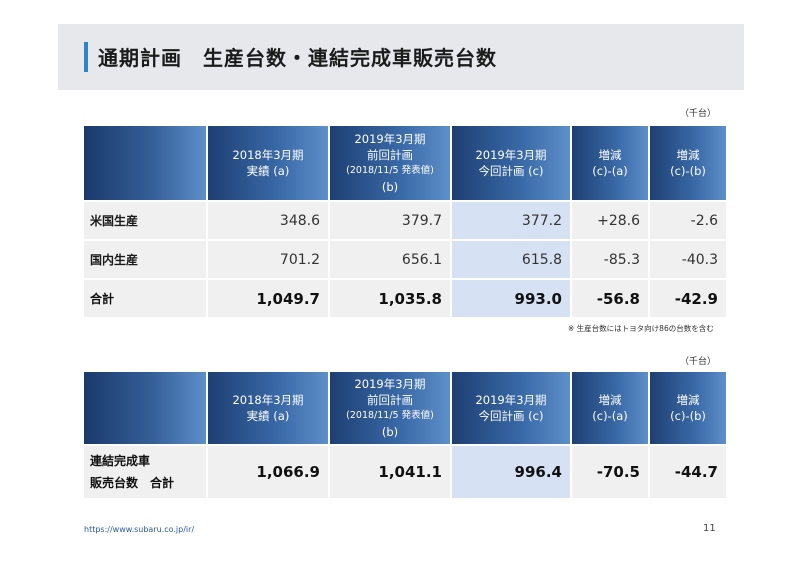 The image size is (800, 565). I want to click on title-bar: 通期計画 生産台数・連結完成車販売台数, so click(401, 57).